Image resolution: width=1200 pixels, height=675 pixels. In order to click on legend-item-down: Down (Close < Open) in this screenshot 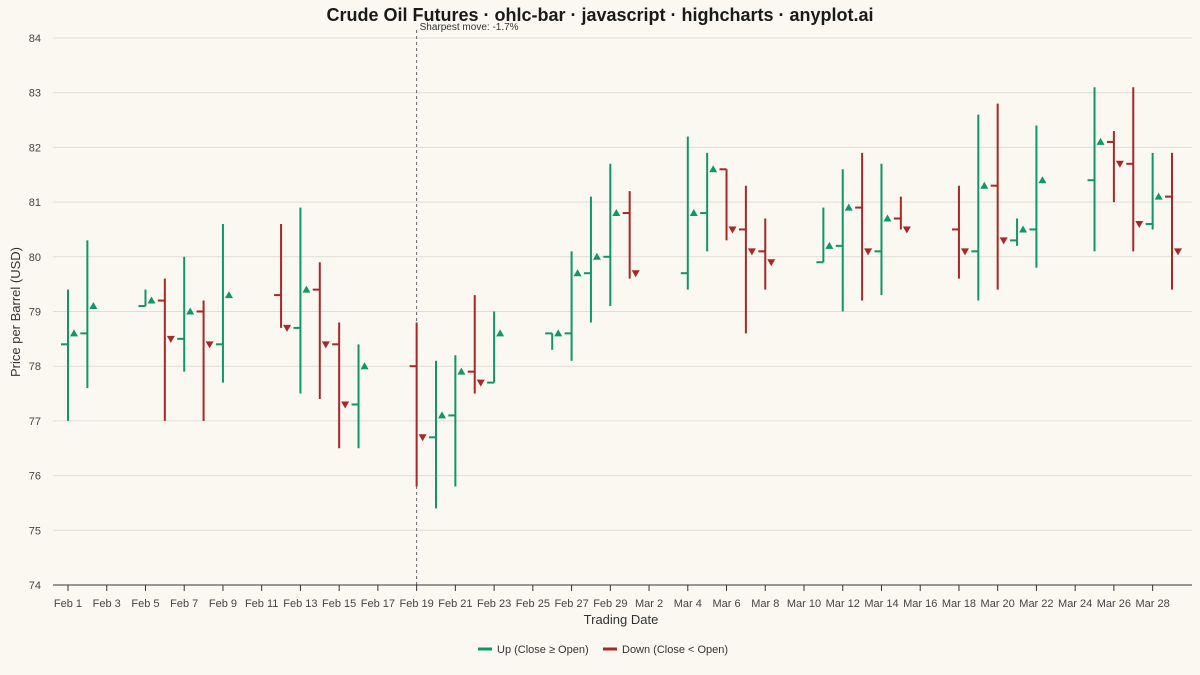, I will do `click(665, 650)`.